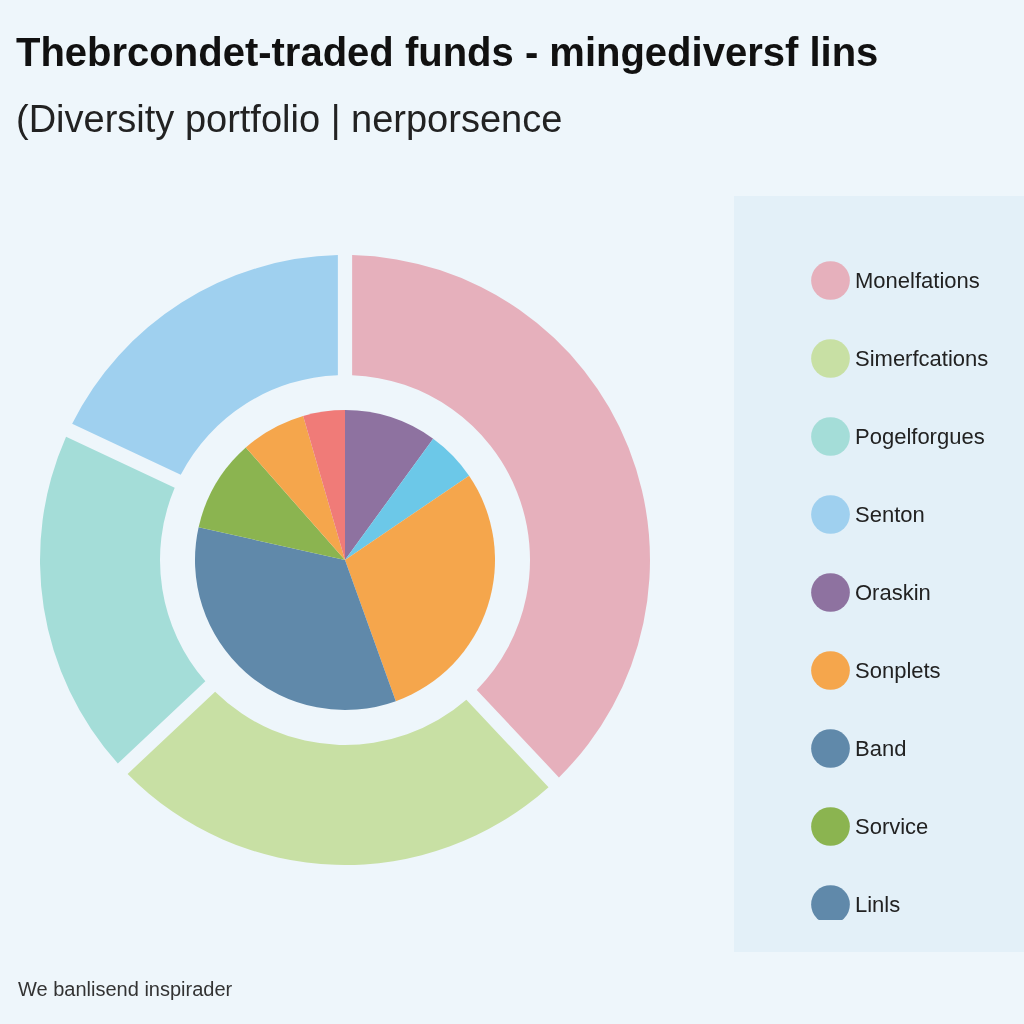 This screenshot has width=1024, height=1024. What do you see at coordinates (917, 280) in the screenshot?
I see `legend-label: Monelfations` at bounding box center [917, 280].